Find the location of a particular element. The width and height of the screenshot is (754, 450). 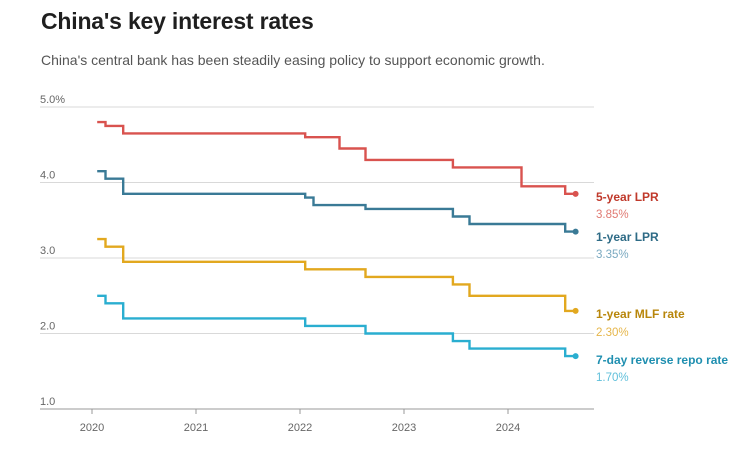

series-name-label: 1-year MLF rate is located at coordinates (640, 314).